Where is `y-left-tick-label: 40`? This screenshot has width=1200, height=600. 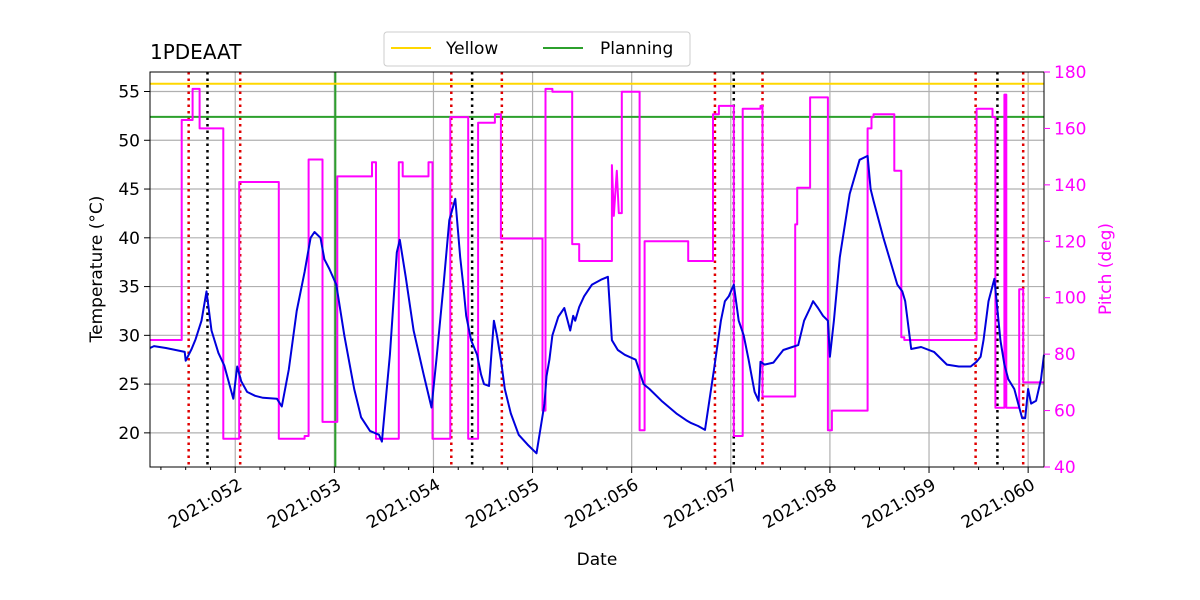
y-left-tick-label: 40 is located at coordinates (129, 239).